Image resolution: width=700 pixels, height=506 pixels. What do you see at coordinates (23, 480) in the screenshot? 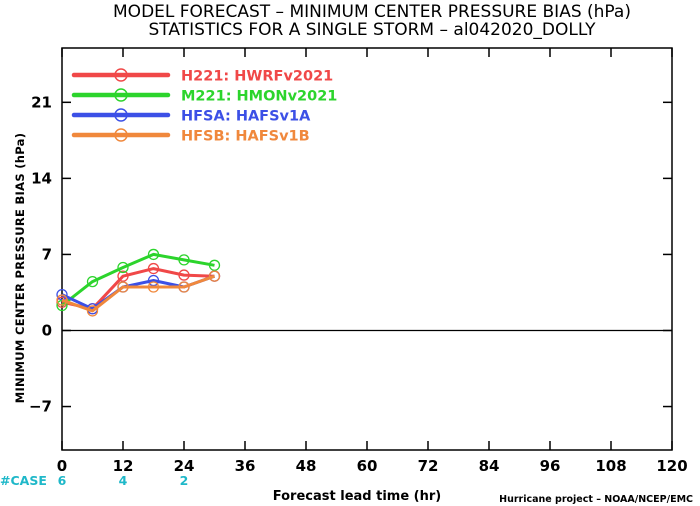
I see `case-label: #CASE` at bounding box center [23, 480].